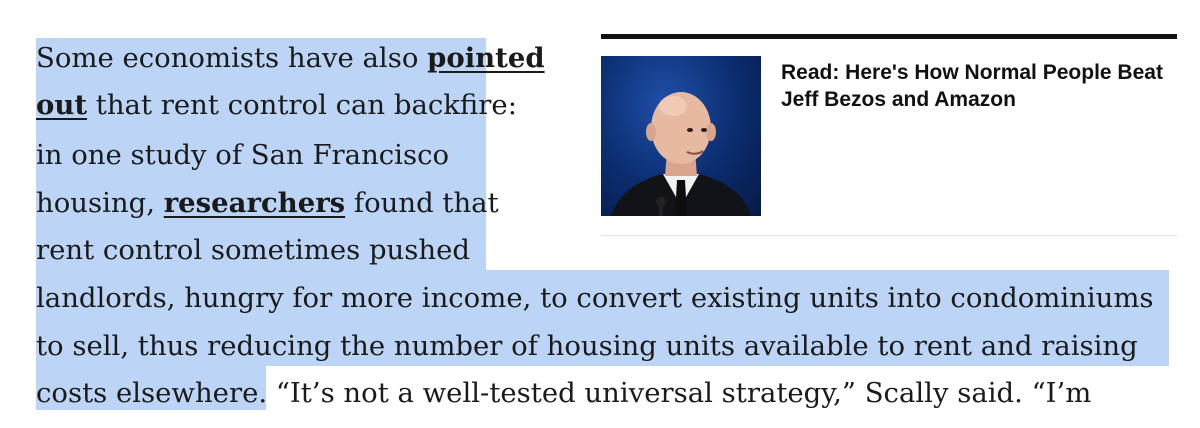 This screenshot has height=428, width=1200. I want to click on selection-highlight, so click(151, 388).